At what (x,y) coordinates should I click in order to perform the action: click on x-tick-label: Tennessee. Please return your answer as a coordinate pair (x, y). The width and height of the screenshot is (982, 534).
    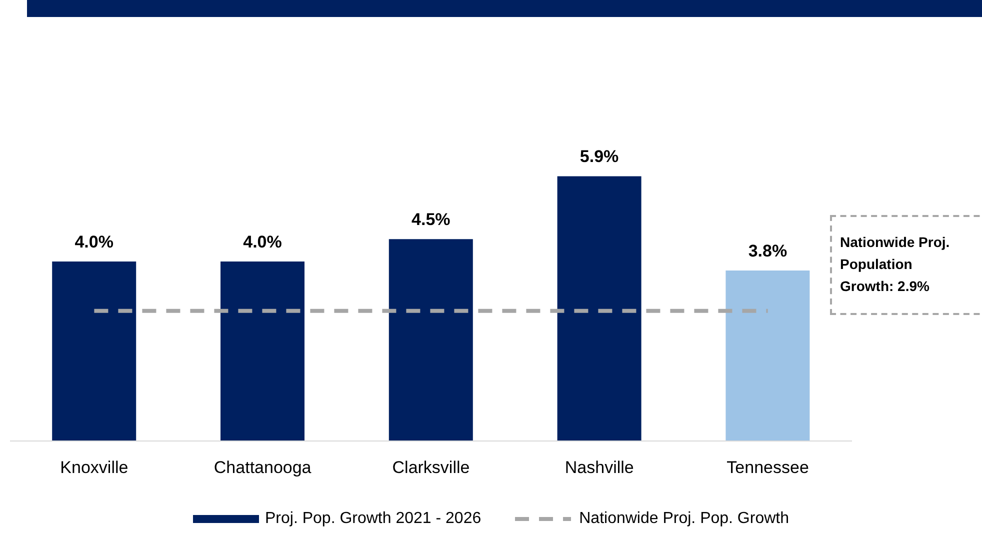
    Looking at the image, I should click on (767, 468).